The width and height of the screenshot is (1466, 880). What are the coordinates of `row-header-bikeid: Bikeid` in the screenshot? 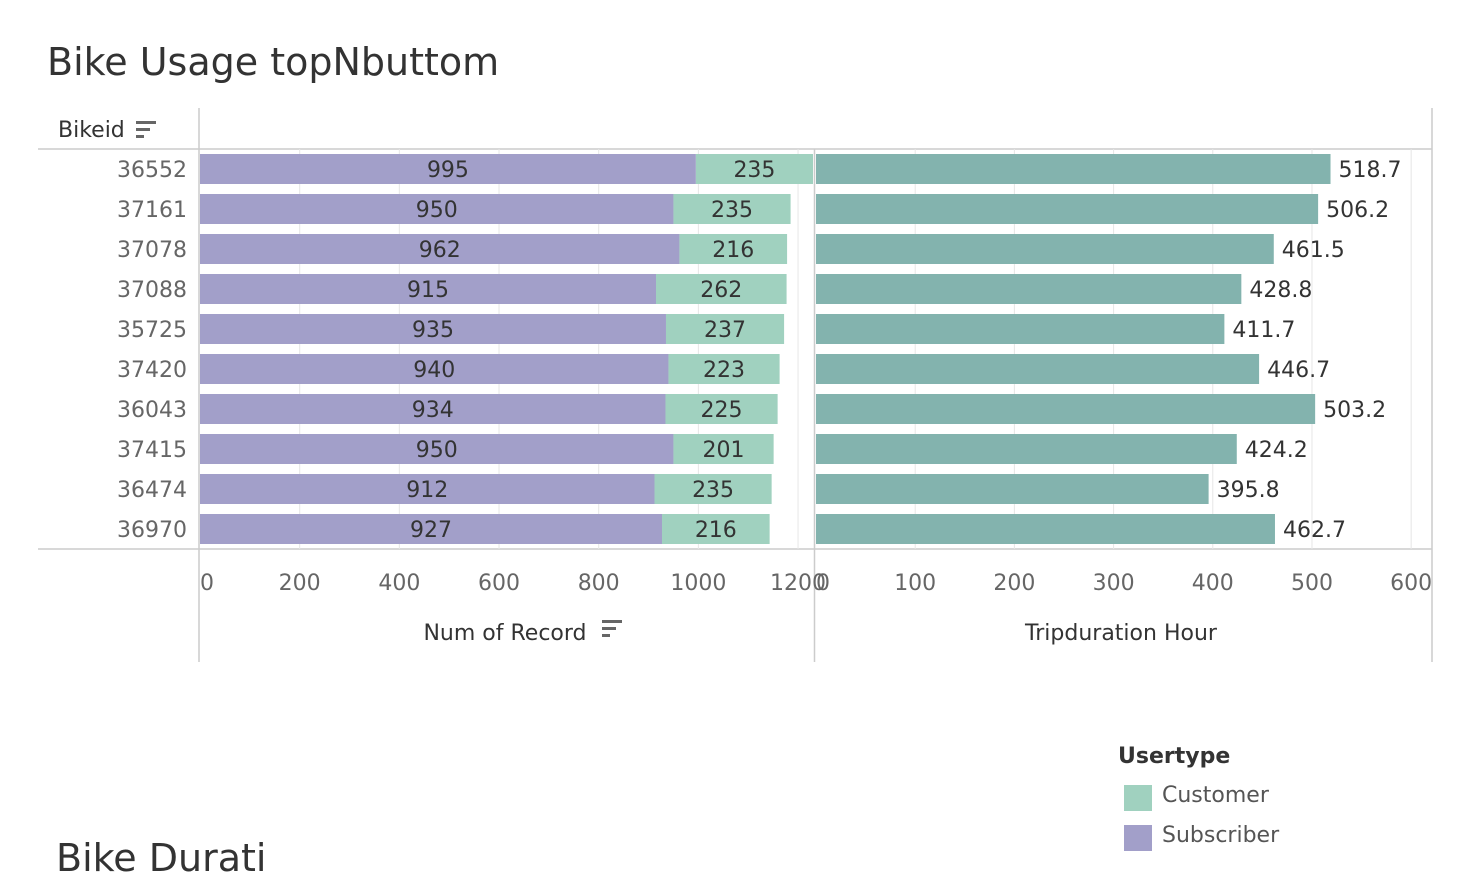 It's located at (91, 130).